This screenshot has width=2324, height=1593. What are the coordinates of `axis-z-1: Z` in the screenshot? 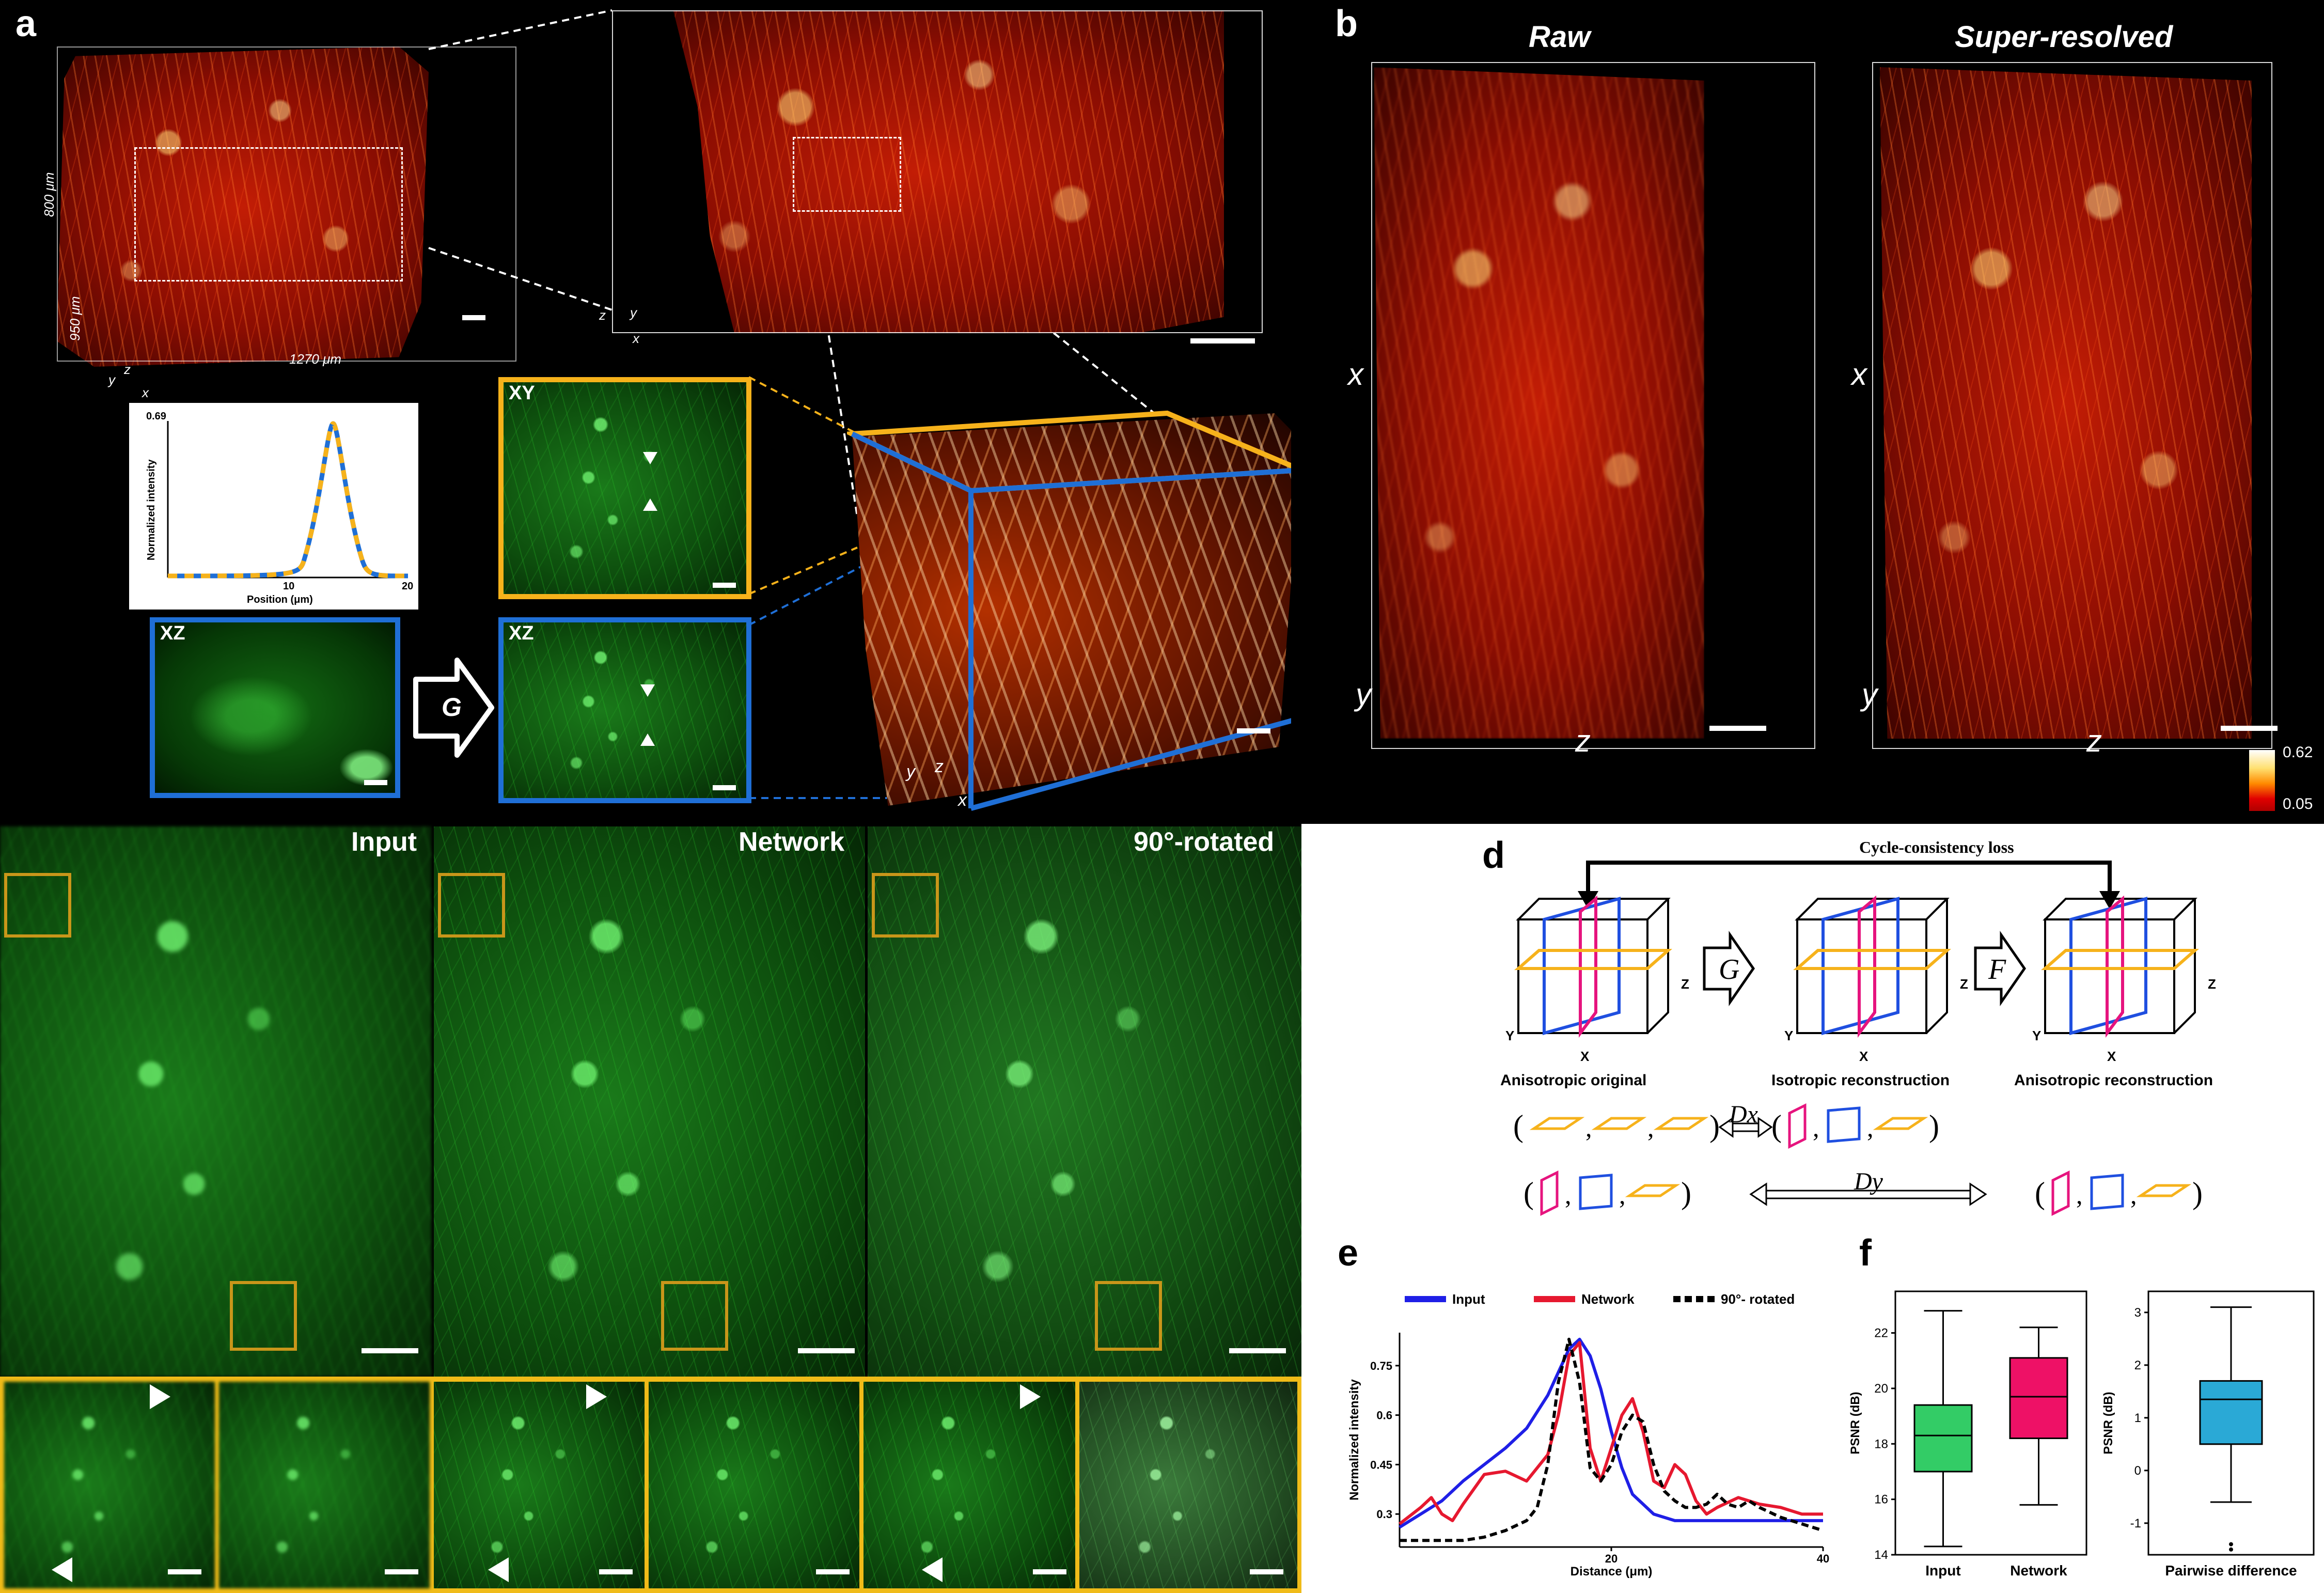 It's located at (1685, 984).